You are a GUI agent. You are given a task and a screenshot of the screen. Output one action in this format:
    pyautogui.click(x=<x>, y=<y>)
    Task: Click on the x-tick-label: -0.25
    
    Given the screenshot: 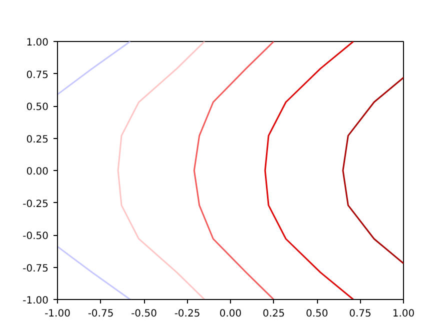 What is the action you would take?
    pyautogui.click(x=187, y=314)
    